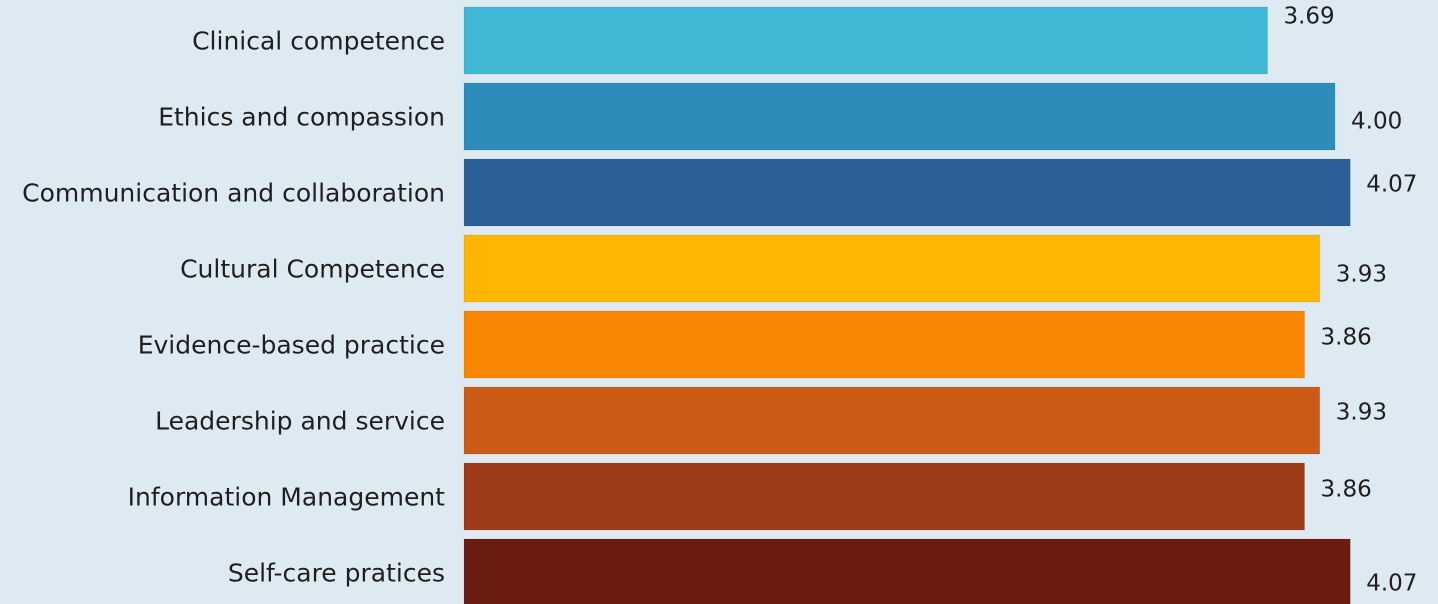 The height and width of the screenshot is (604, 1438). Describe the element at coordinates (301, 117) in the screenshot. I see `category-label-1: Ethics and compassion` at that location.